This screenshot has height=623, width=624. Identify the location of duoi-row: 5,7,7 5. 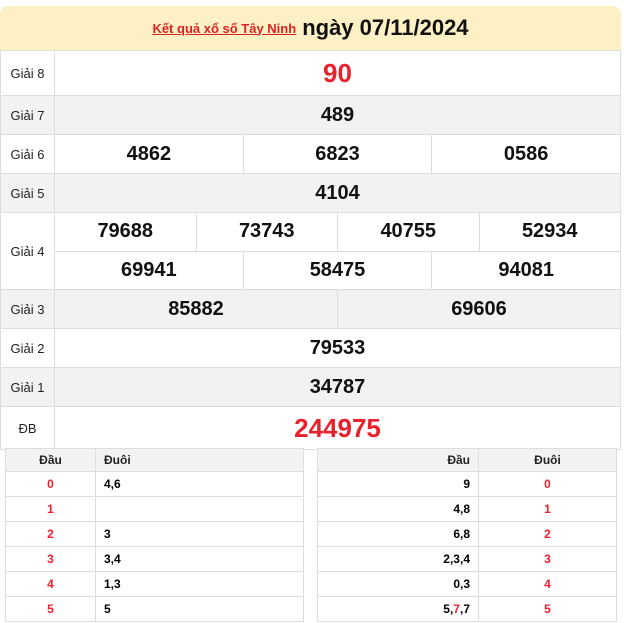
(467, 609).